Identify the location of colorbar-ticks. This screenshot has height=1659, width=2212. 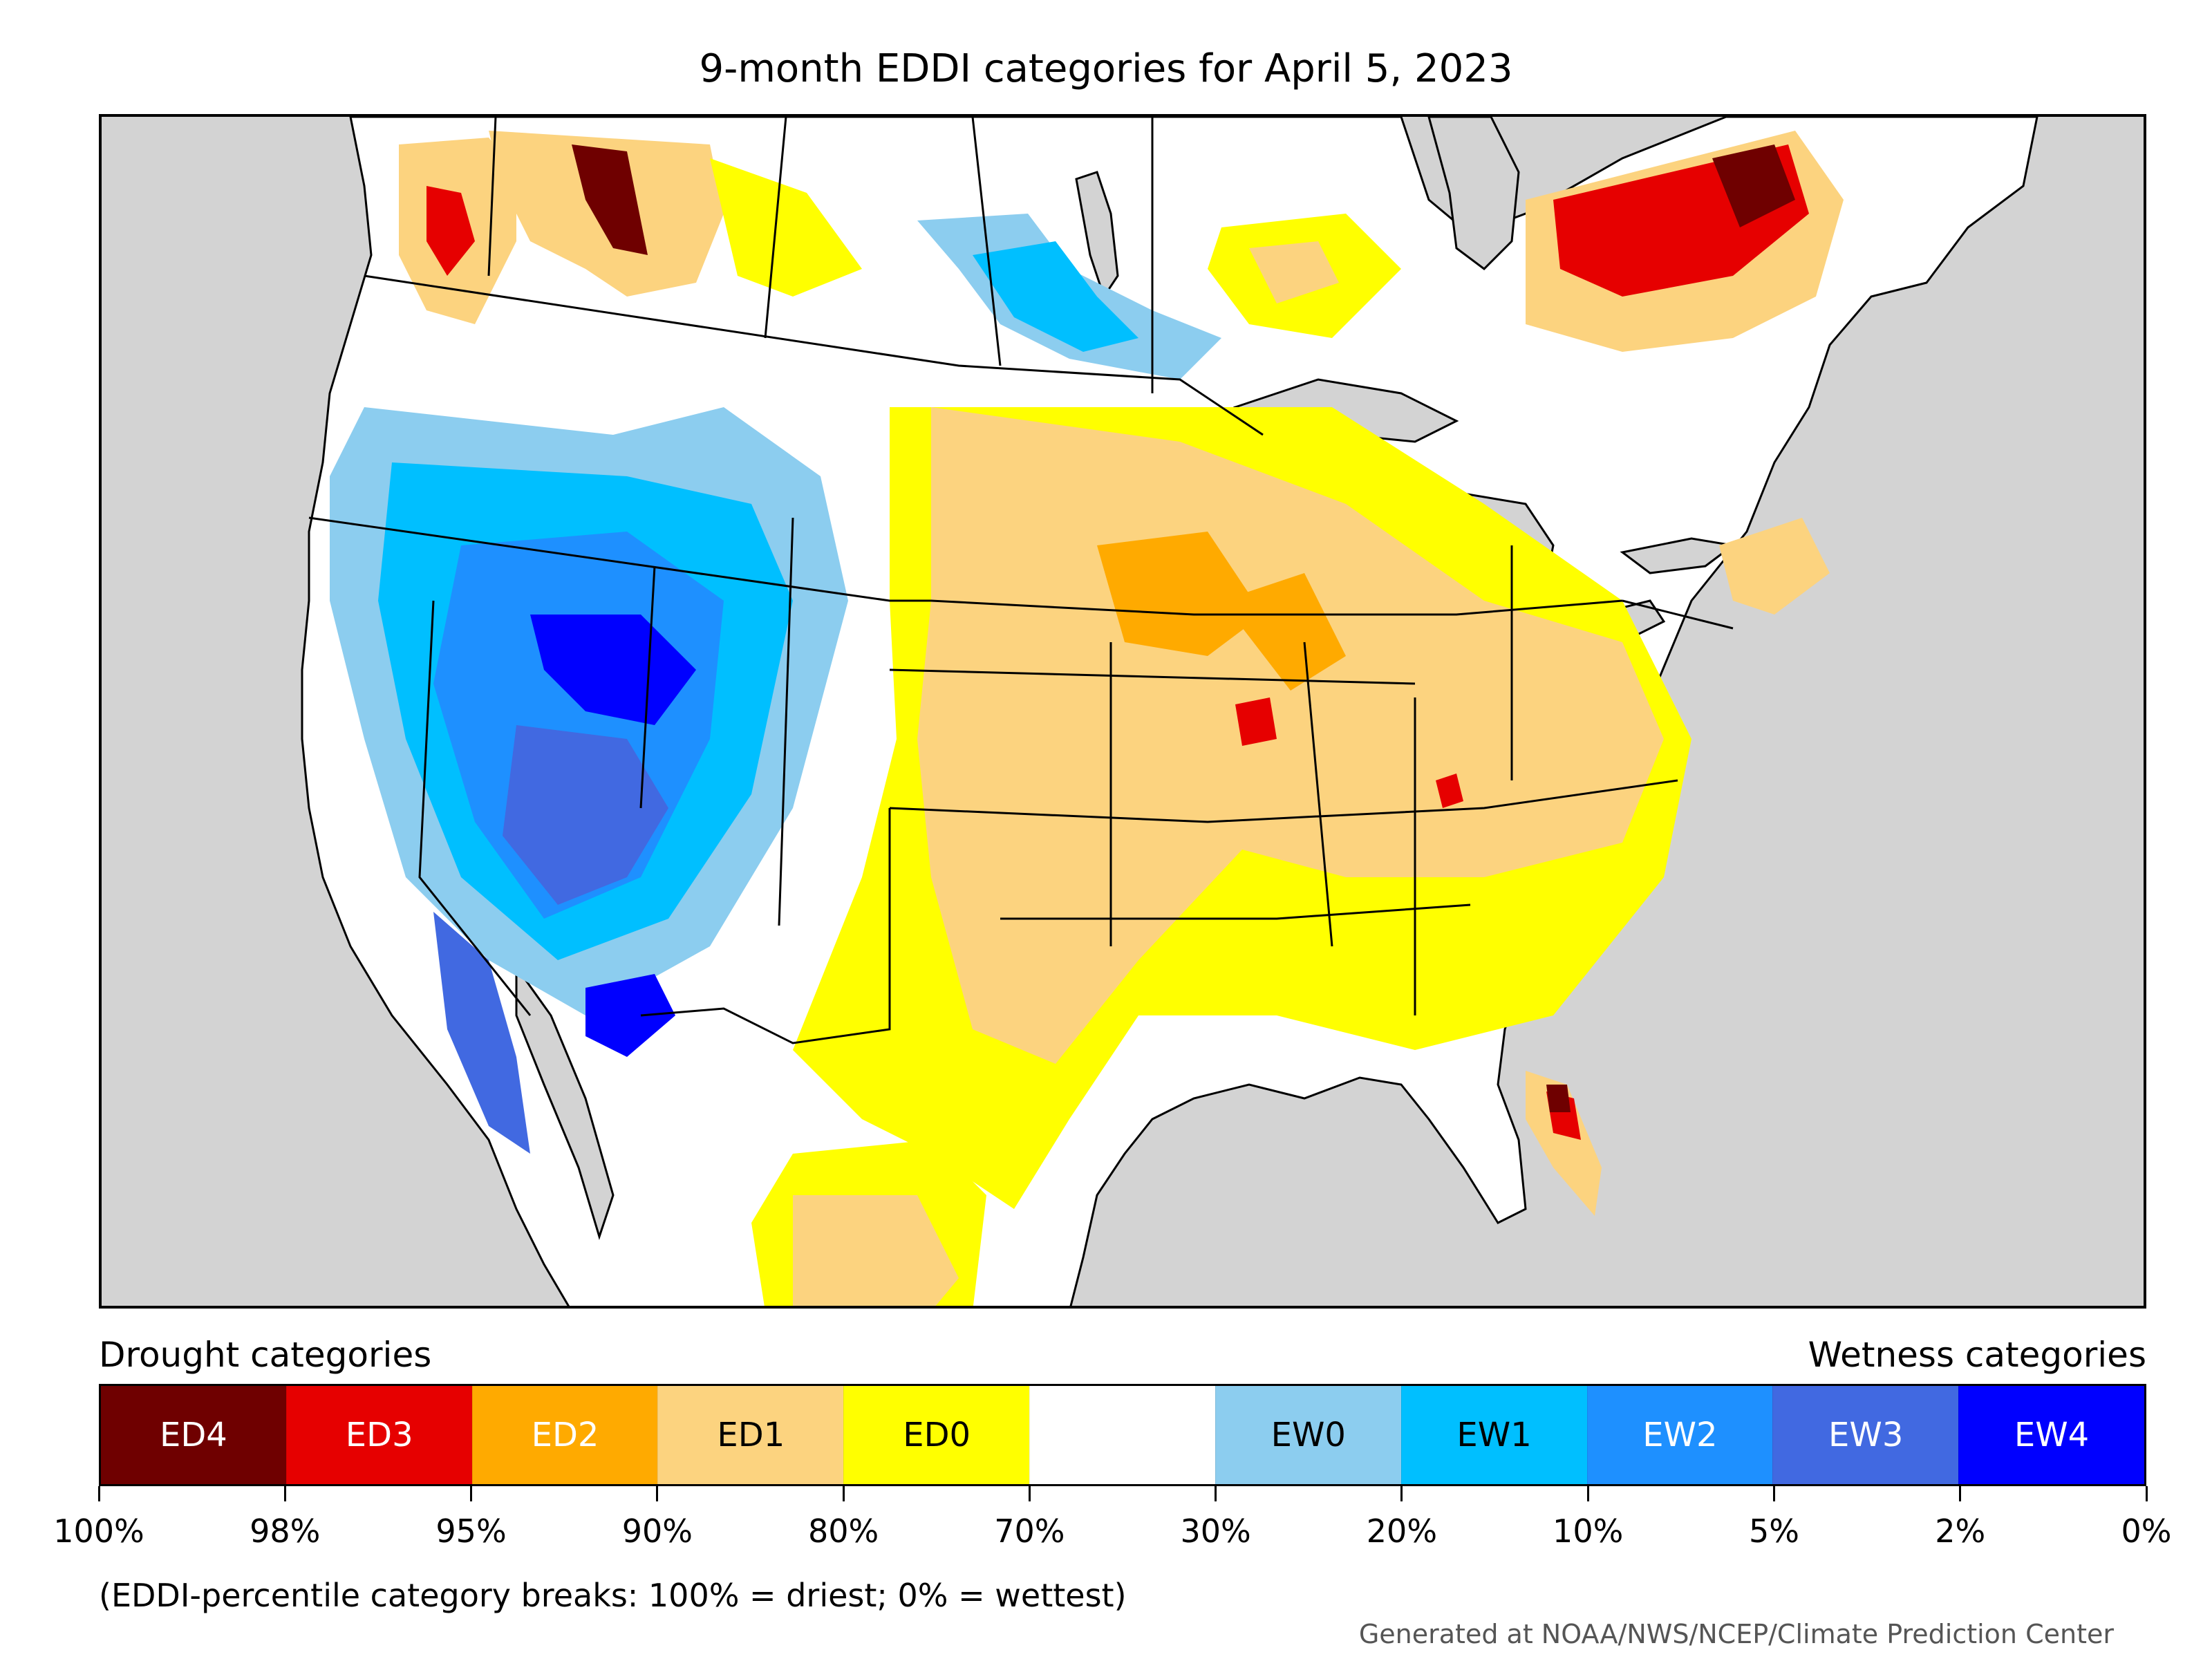
(1122, 1497).